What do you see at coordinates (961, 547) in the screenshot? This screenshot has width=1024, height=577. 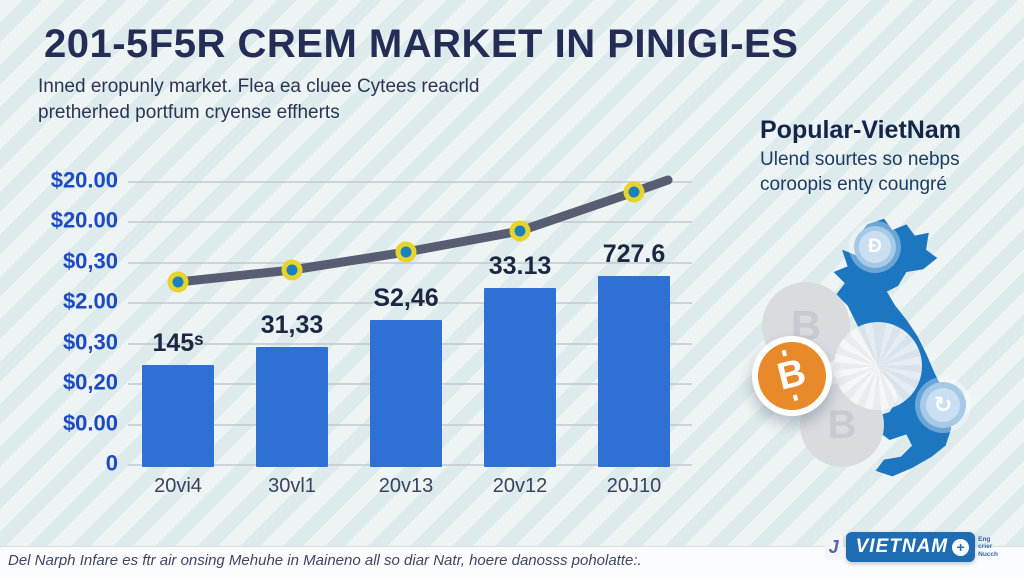 I see `logo-plus-icon: +` at bounding box center [961, 547].